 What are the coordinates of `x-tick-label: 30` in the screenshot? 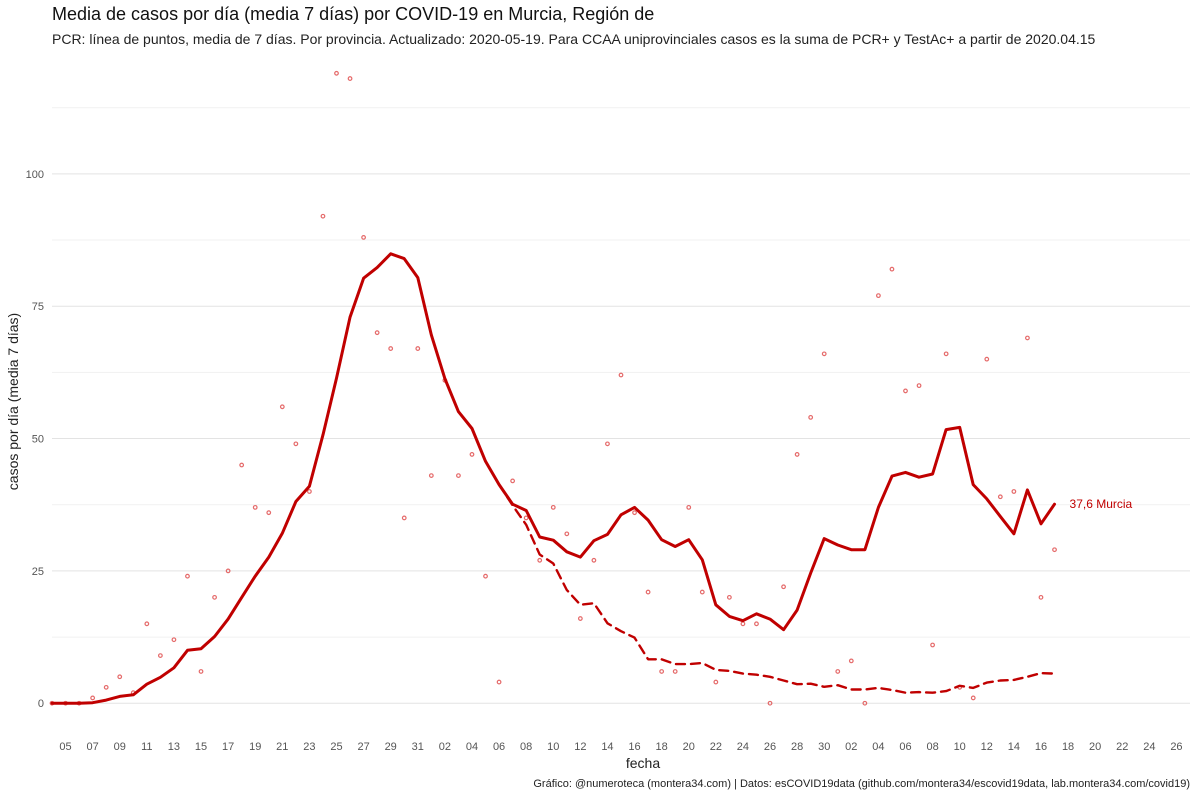 It's located at (824, 747).